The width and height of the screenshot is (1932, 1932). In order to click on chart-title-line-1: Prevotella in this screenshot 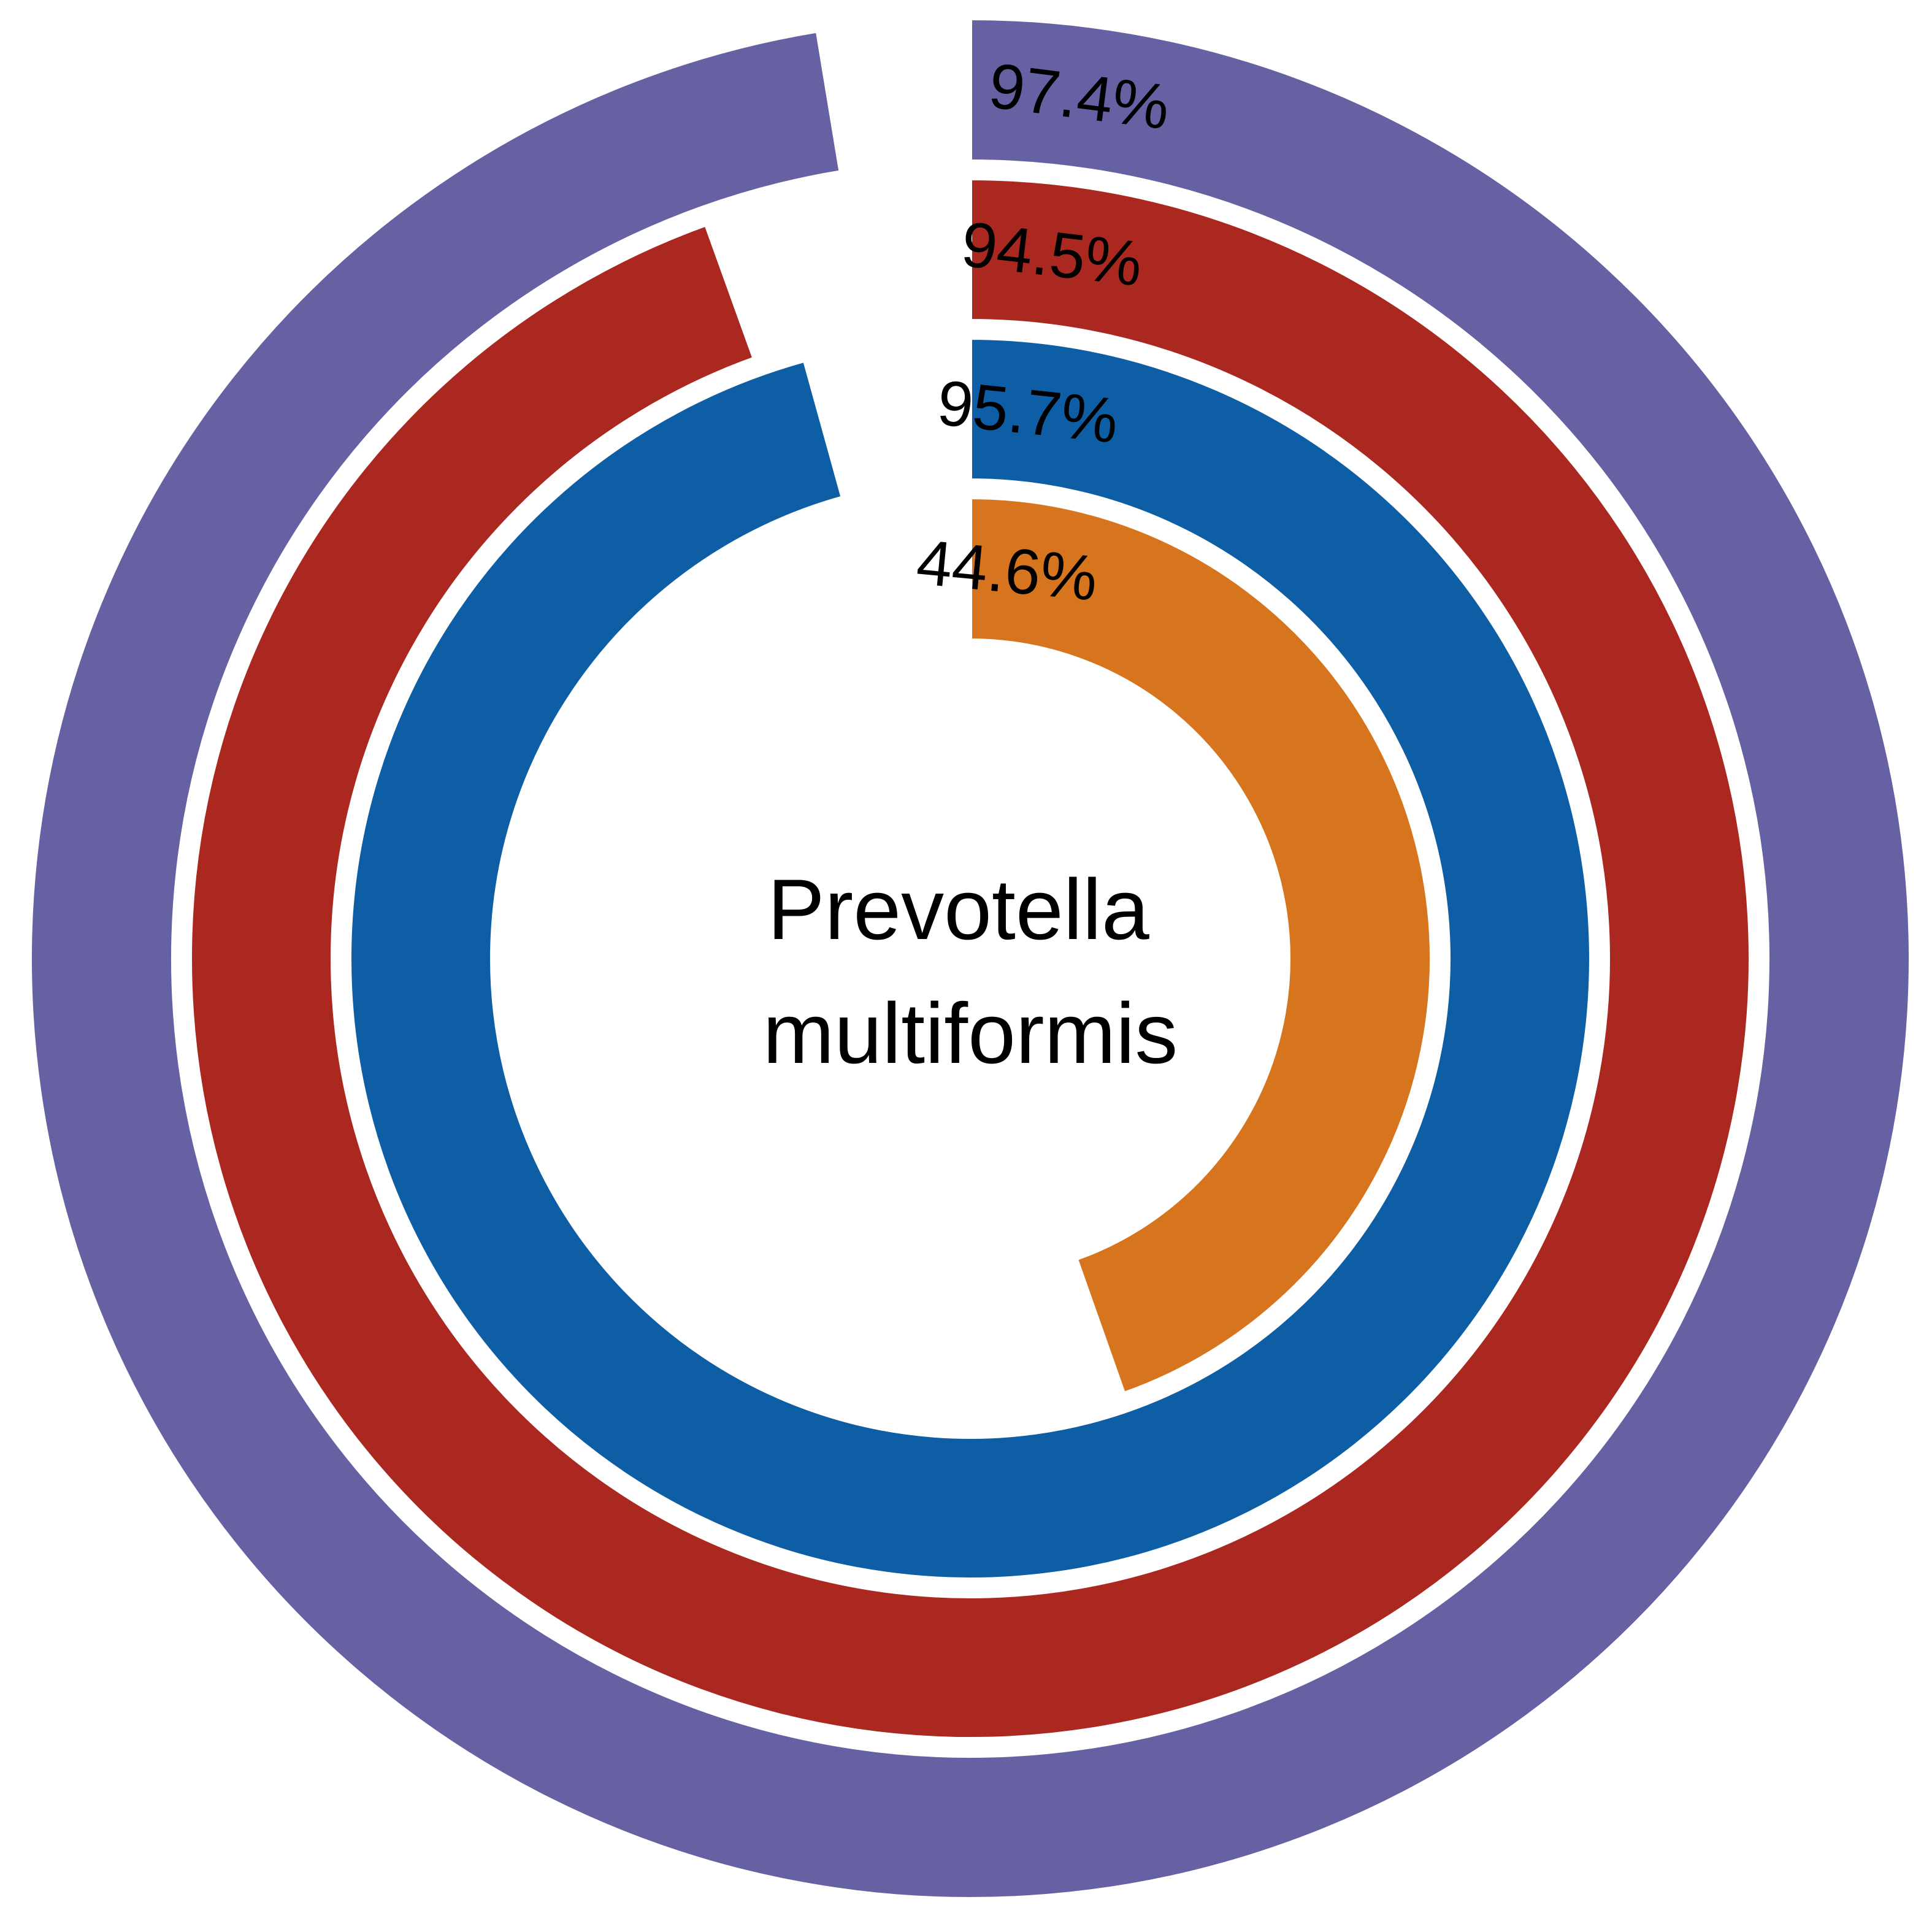, I will do `click(958, 909)`.